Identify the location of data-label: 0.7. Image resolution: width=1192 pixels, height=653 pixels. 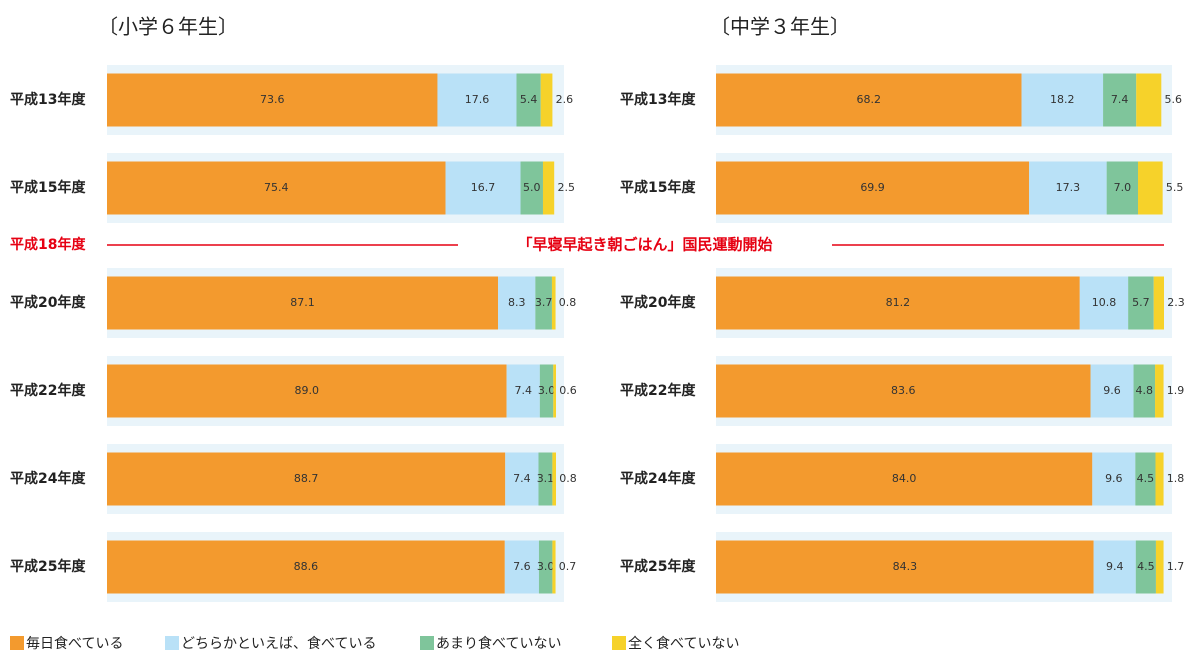
(568, 566).